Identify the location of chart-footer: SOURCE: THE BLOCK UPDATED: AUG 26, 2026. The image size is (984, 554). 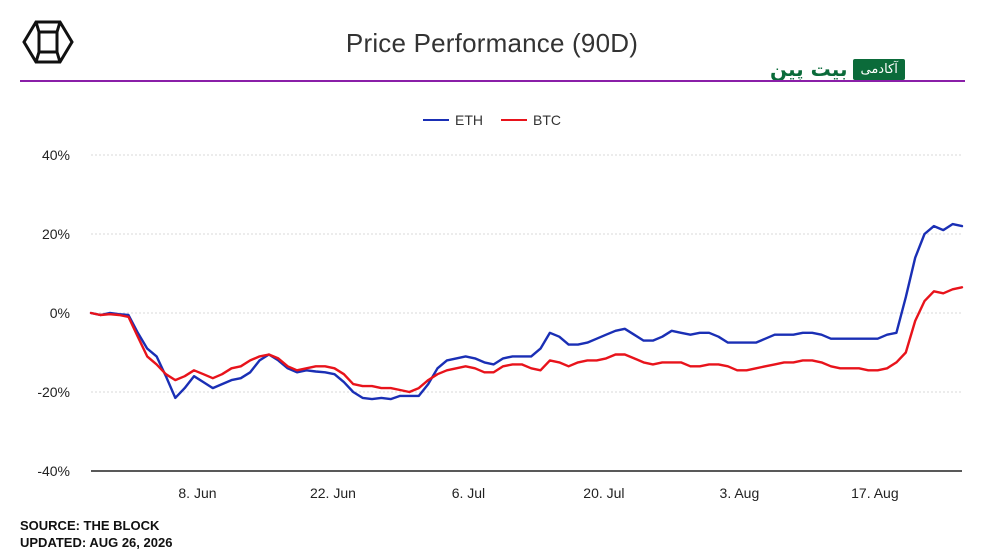
(96, 534).